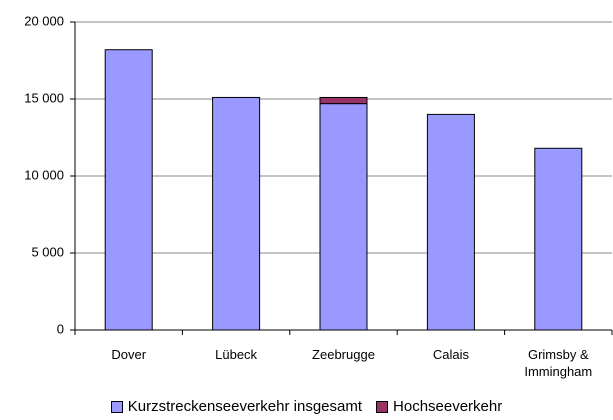 This screenshot has width=613, height=420. What do you see at coordinates (44, 174) in the screenshot?
I see `y-tick-label: 10 000` at bounding box center [44, 174].